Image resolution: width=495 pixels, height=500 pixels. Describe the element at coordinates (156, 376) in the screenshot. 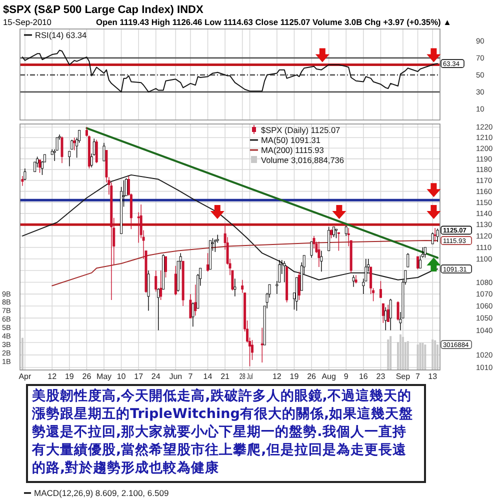

I see `x-tick-label: 24` at that location.